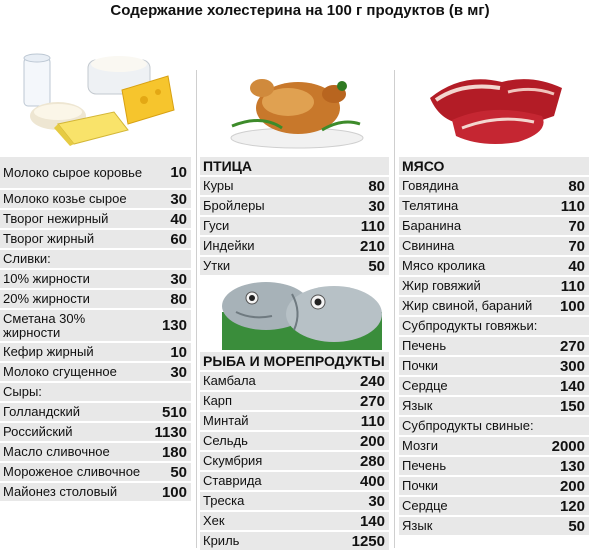 This screenshot has width=600, height=552. What do you see at coordinates (60, 491) in the screenshot?
I see `product-name: Майонез столовый` at bounding box center [60, 491].